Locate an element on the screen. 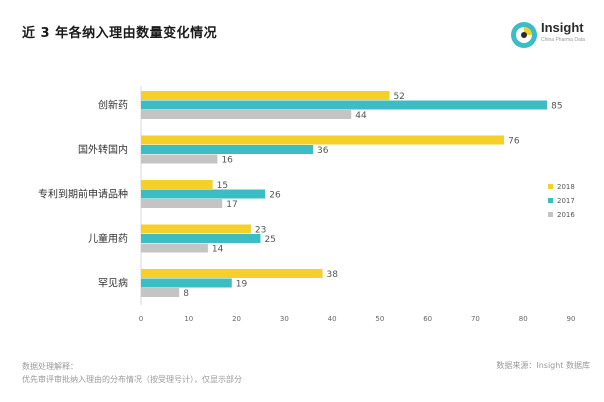  insight-logo-icon is located at coordinates (524, 35).